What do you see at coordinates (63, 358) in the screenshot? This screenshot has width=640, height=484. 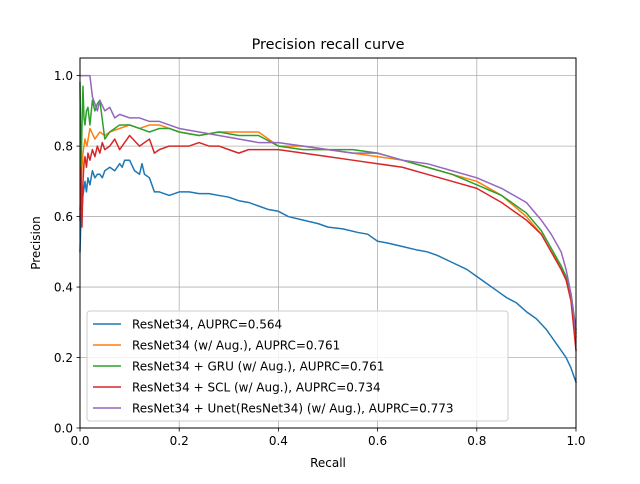 I see `y-tick-label: 0.2` at bounding box center [63, 358].